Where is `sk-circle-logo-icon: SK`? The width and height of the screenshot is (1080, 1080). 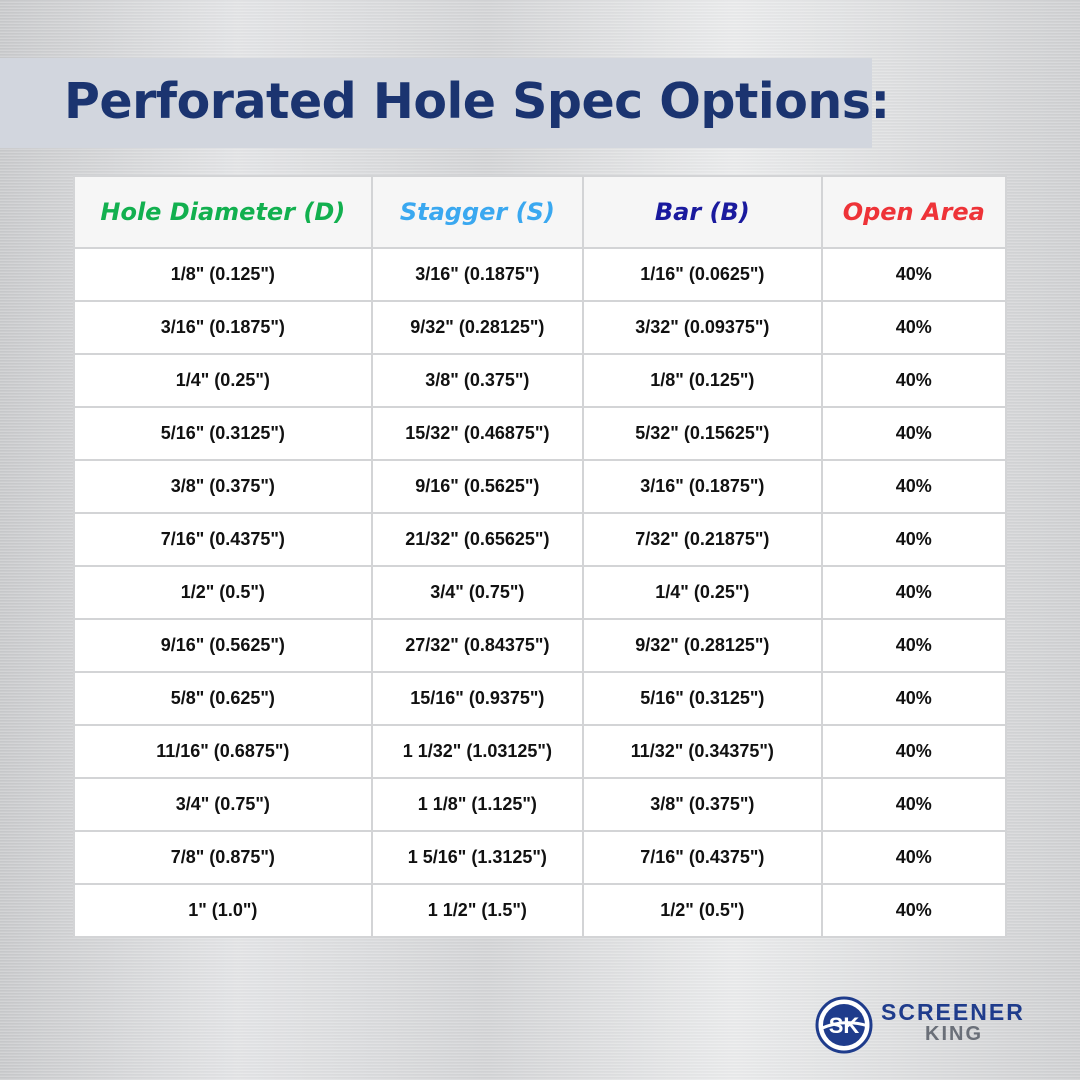 sk-circle-logo-icon: SK is located at coordinates (844, 1025).